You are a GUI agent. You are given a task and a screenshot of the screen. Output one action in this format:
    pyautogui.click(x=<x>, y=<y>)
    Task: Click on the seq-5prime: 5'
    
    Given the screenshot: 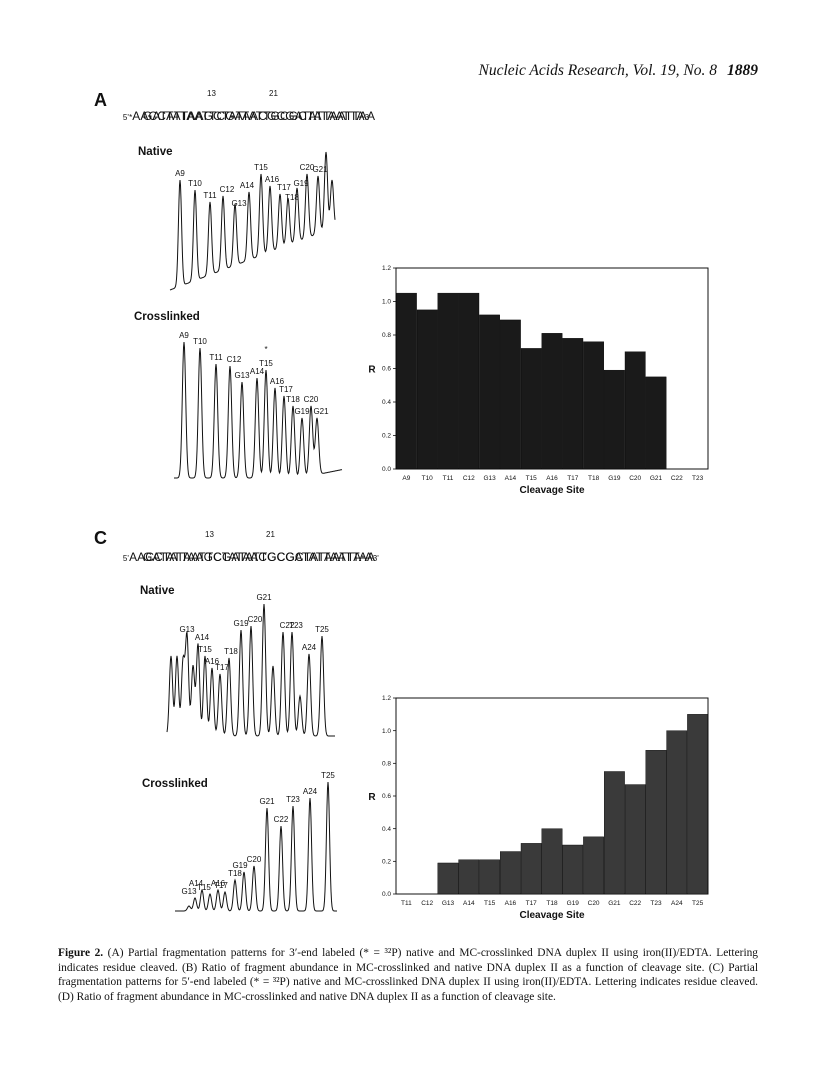 What is the action you would take?
    pyautogui.click(x=126, y=558)
    